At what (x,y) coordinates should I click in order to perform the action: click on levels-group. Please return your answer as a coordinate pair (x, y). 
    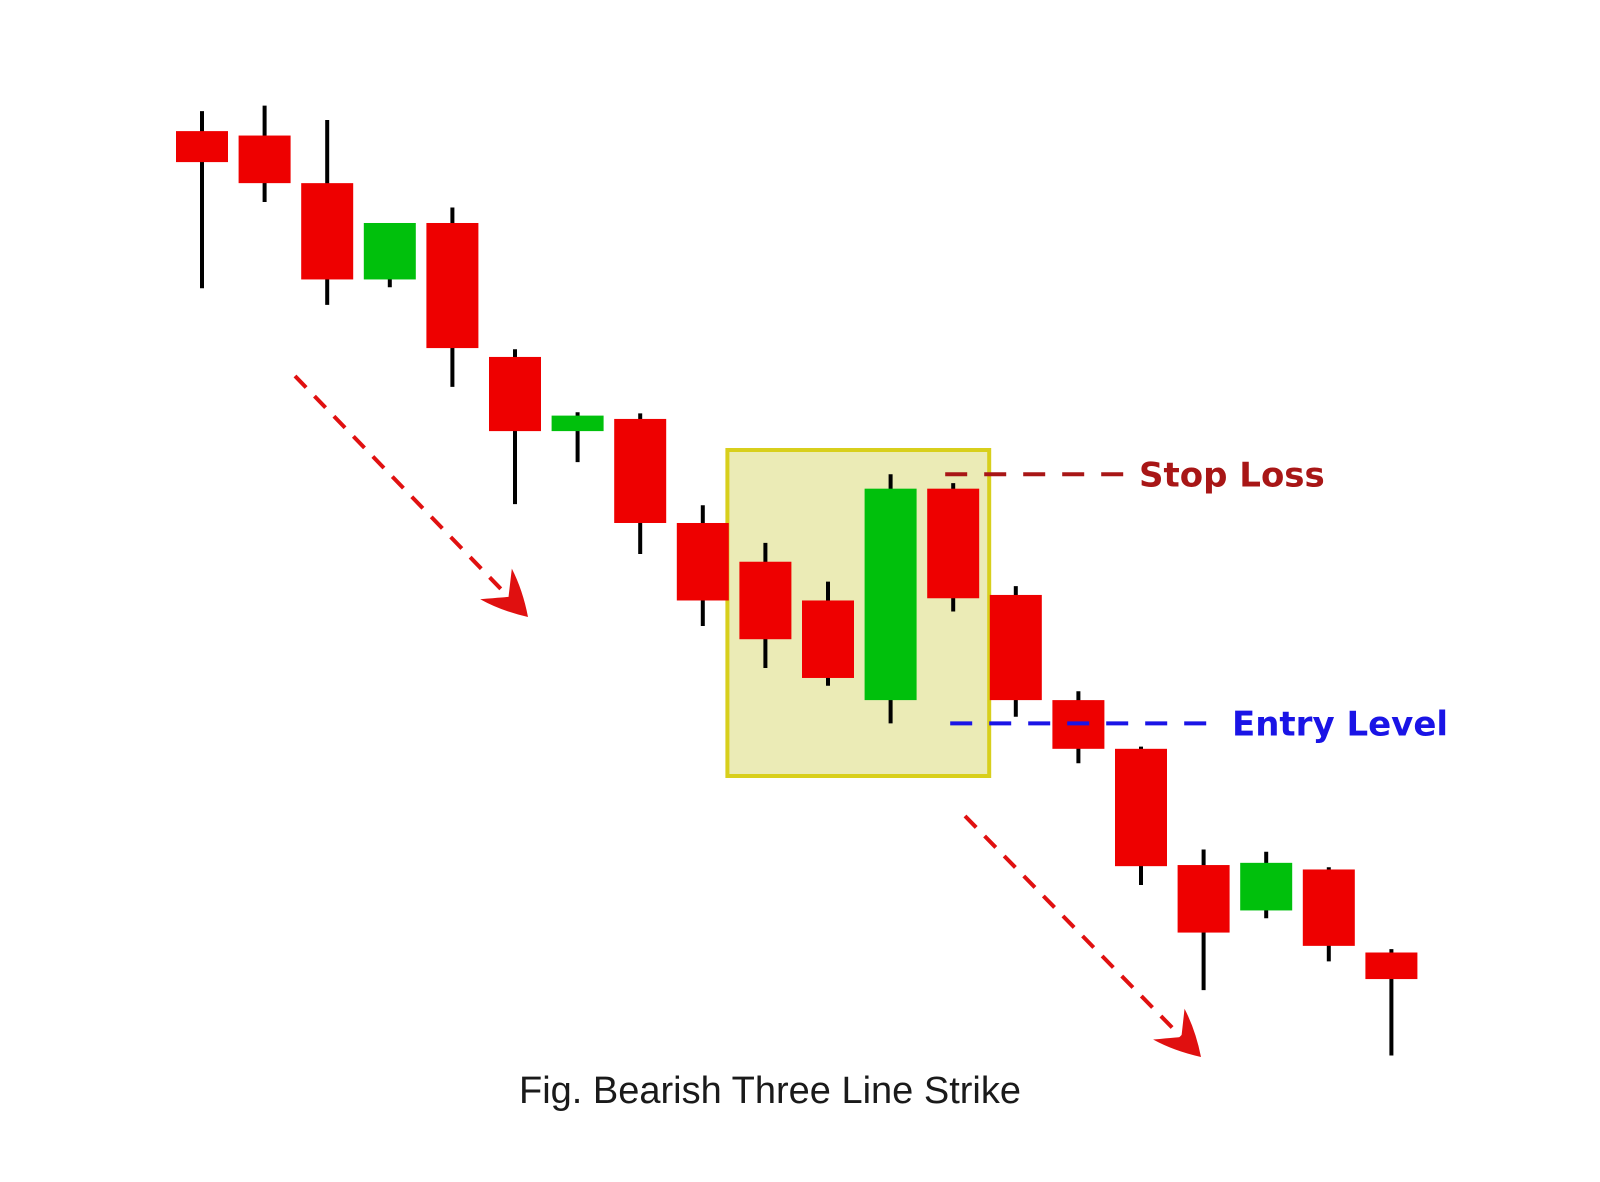
    Looking at the image, I should click on (1080, 599).